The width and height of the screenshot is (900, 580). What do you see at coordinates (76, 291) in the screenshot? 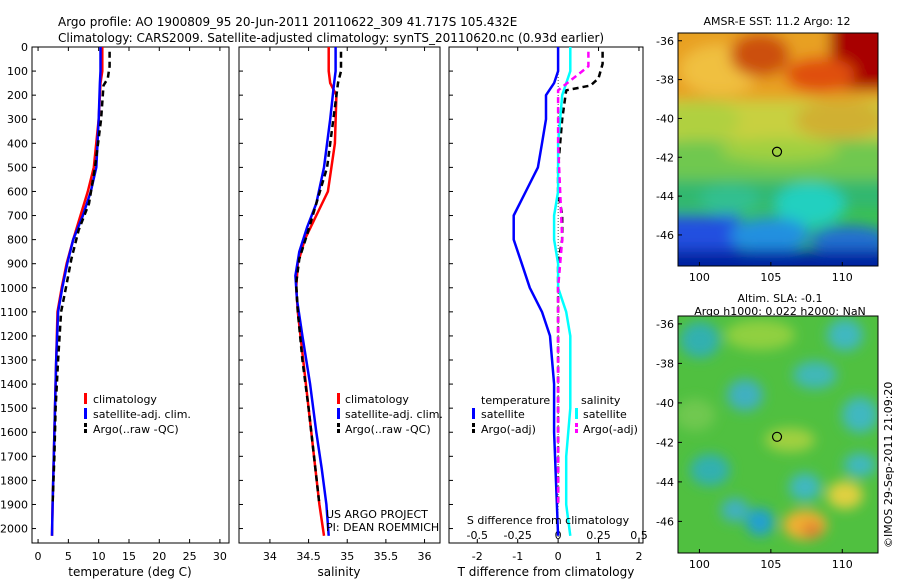
I see `series-line-satellite-adj-clim-` at bounding box center [76, 291].